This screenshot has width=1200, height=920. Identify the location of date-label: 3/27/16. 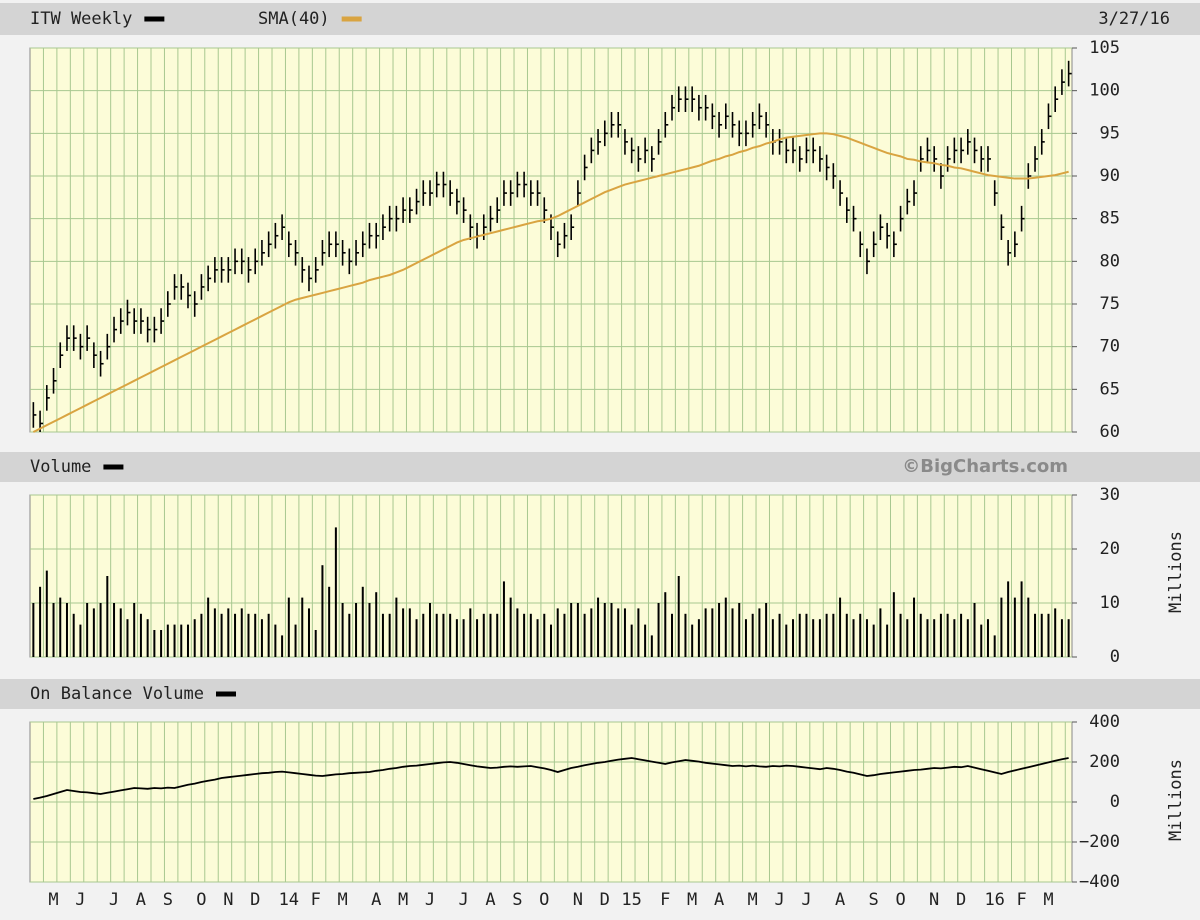
(1134, 19).